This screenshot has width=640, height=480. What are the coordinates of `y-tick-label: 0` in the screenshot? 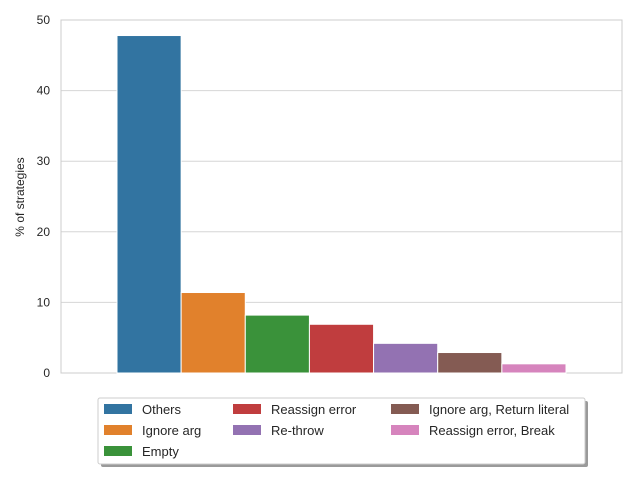 It's located at (46, 373).